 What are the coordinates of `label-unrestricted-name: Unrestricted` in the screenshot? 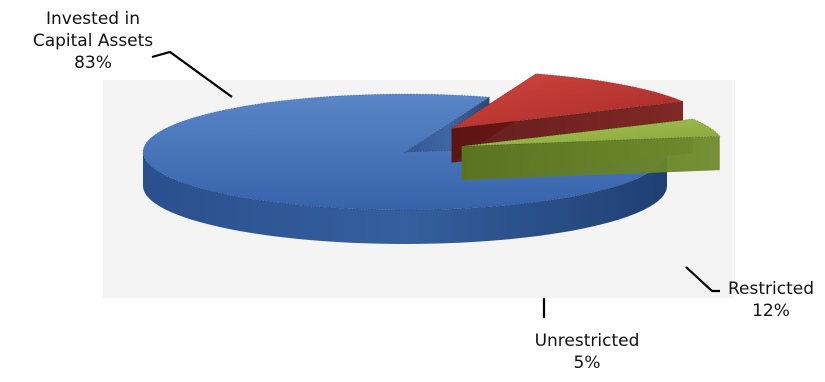 It's located at (587, 341).